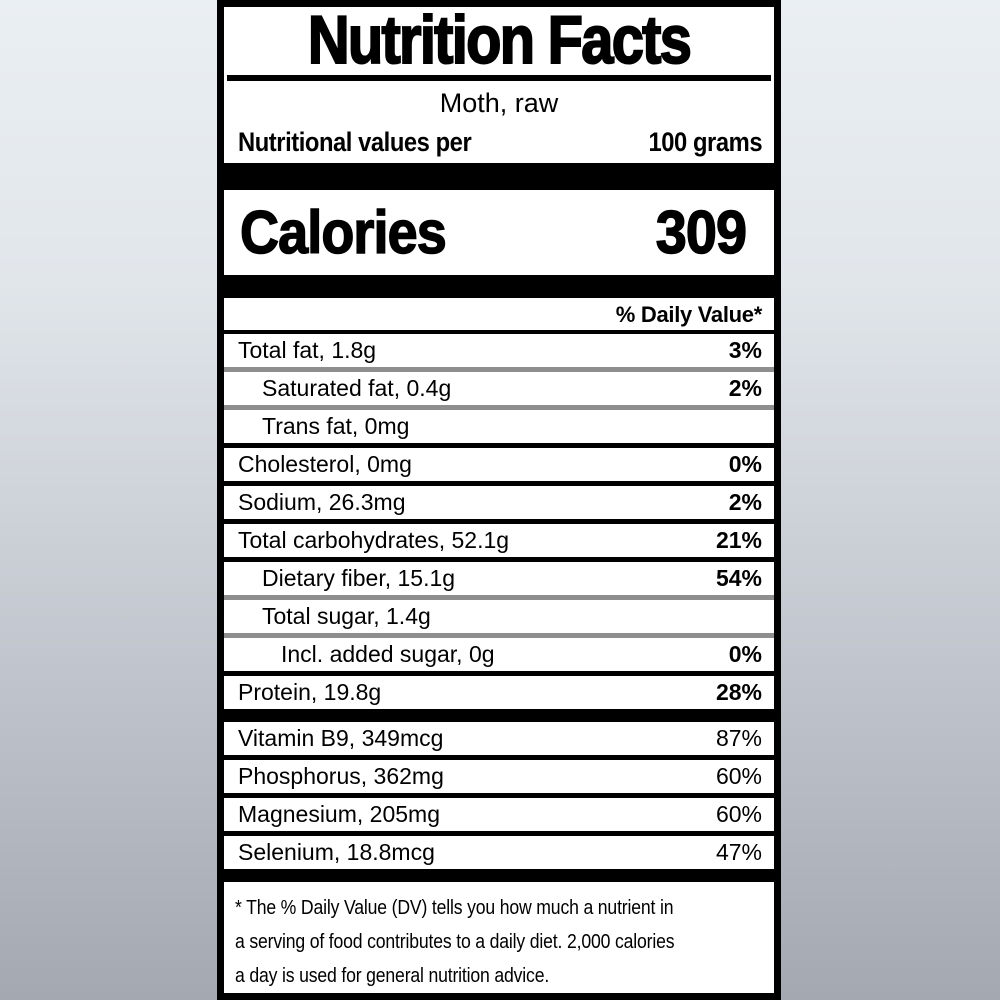 This screenshot has height=1000, width=1000. What do you see at coordinates (738, 851) in the screenshot?
I see `nutrient-daily-value: 47%` at bounding box center [738, 851].